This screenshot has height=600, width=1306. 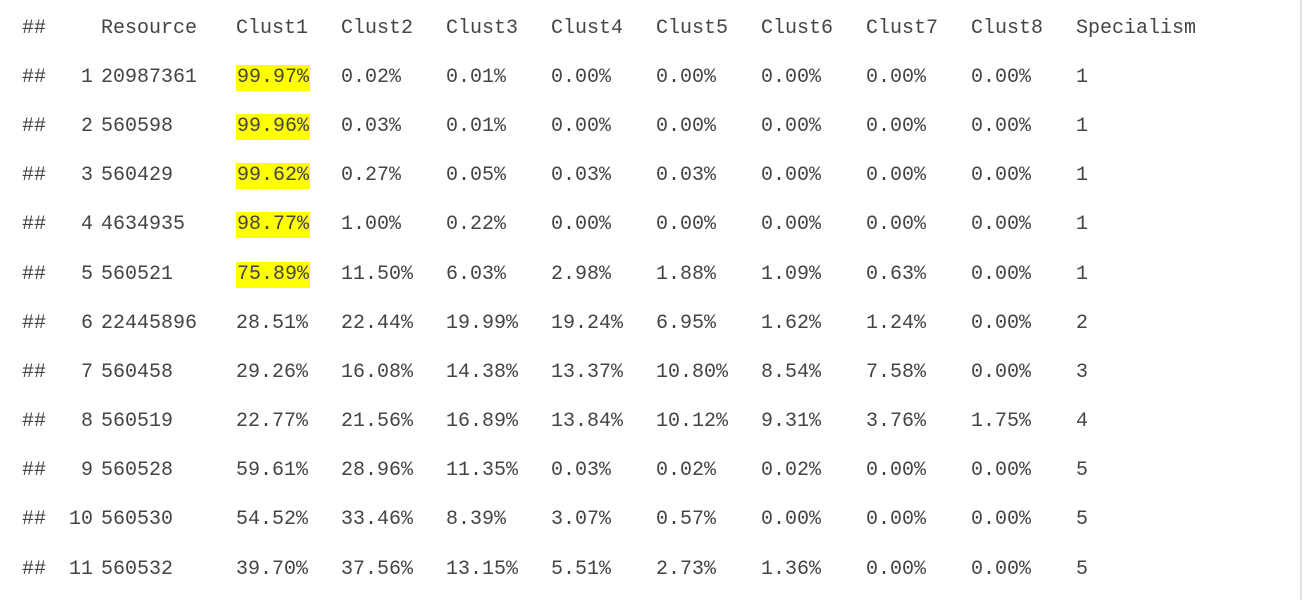 I want to click on table-cell-clust2: 0.02%, so click(x=371, y=77).